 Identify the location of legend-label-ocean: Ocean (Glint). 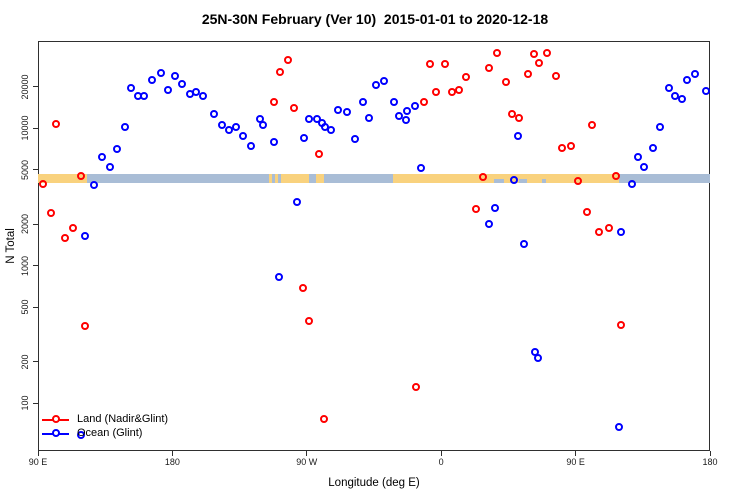
(110, 433).